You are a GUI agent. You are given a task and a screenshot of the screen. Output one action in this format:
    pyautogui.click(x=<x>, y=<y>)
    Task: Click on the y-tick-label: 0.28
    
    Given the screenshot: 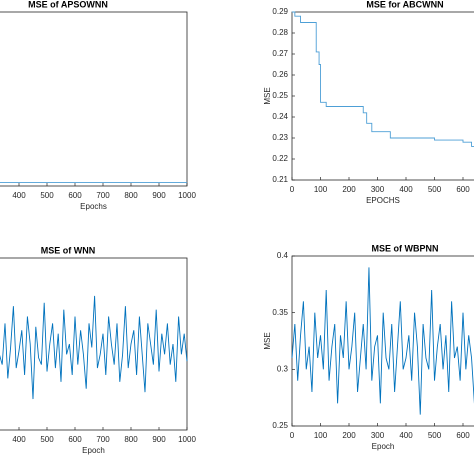 What is the action you would take?
    pyautogui.click(x=280, y=32)
    